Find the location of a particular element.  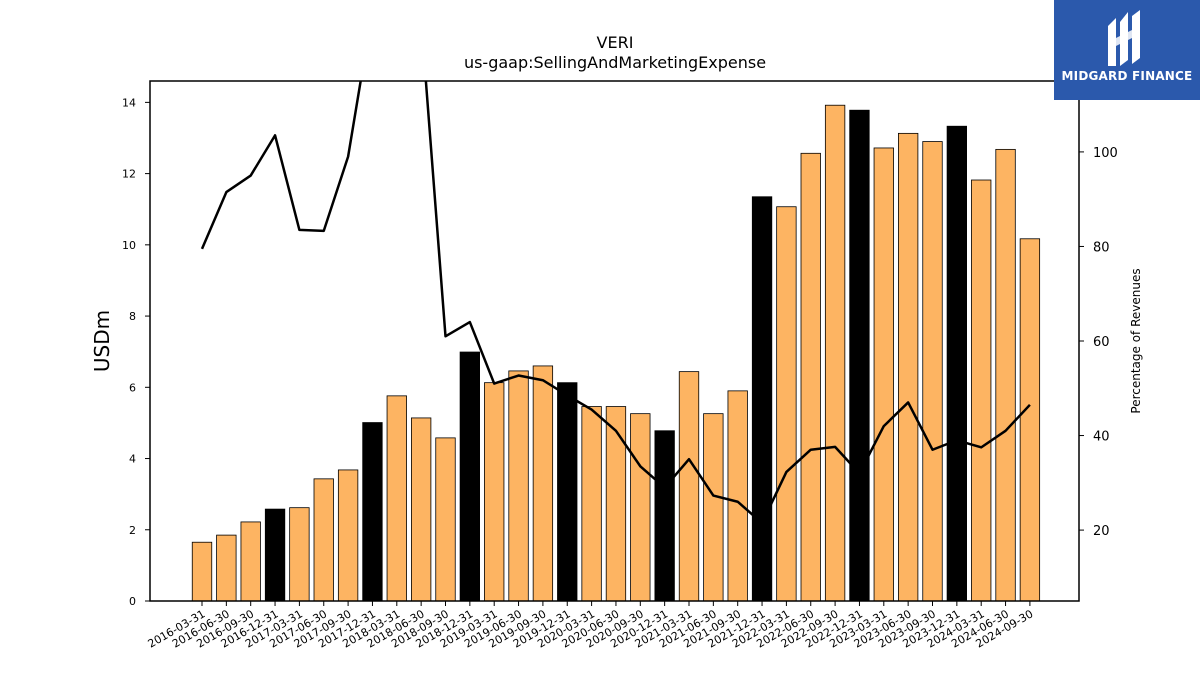

brand-logo: MIDGARD FINANCE is located at coordinates (1127, 50).